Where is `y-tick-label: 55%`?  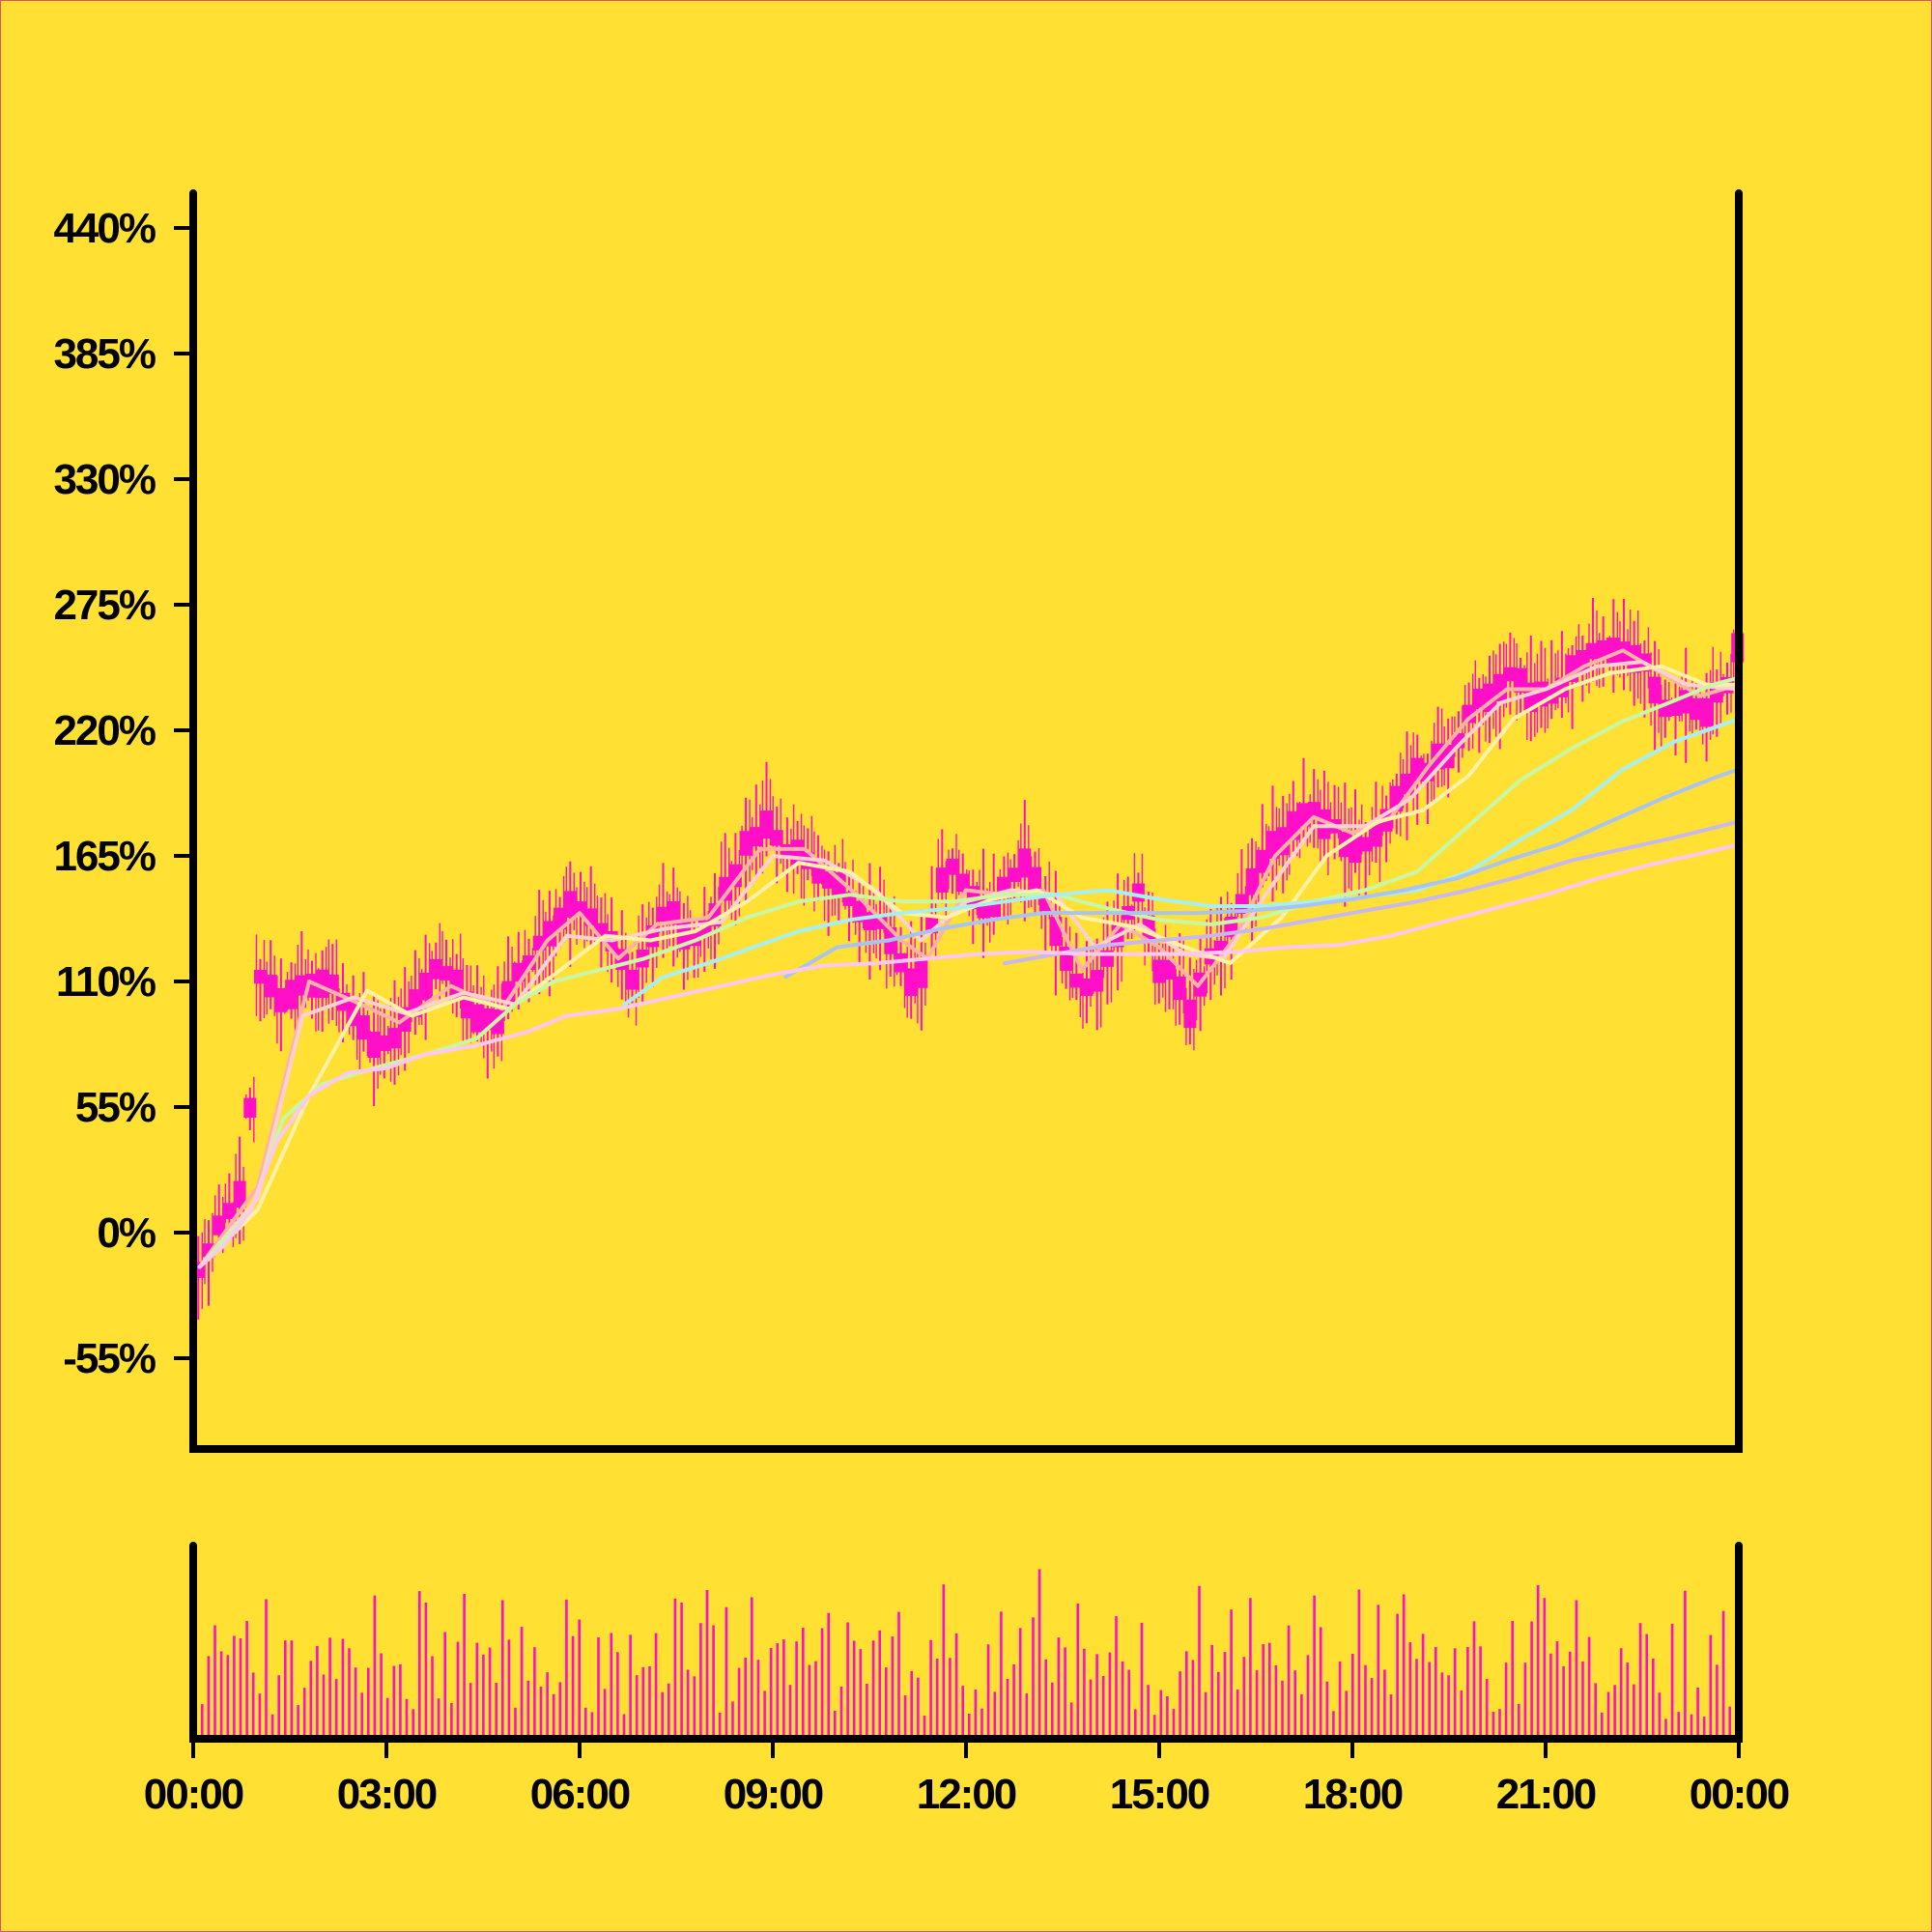
y-tick-label: 55% is located at coordinates (115, 1107).